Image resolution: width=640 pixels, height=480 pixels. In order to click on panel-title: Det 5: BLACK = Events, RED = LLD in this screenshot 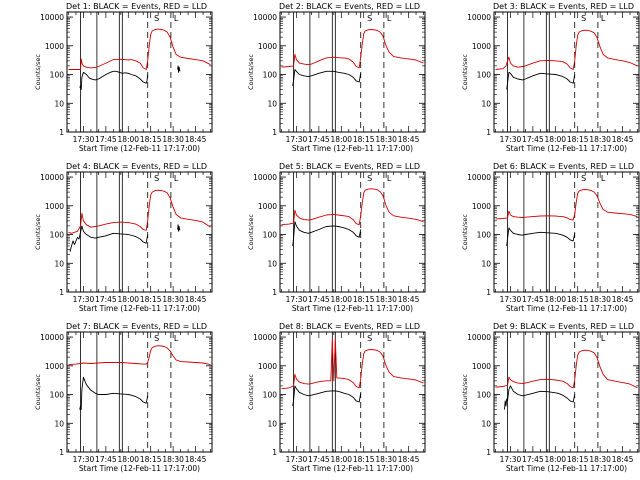, I will do `click(349, 166)`.